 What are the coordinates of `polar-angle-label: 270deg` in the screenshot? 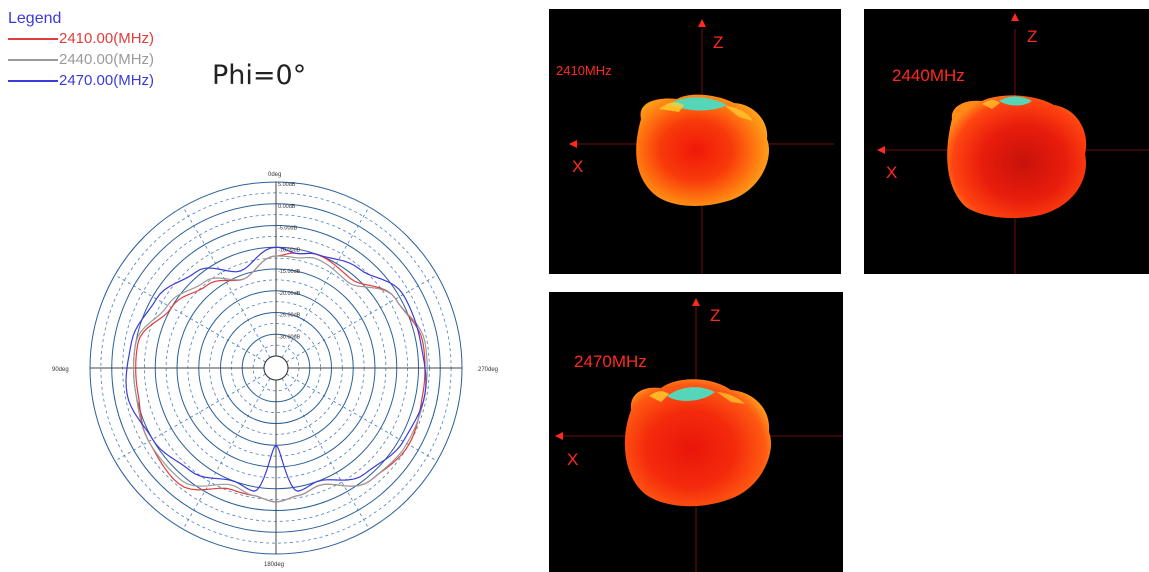 It's located at (488, 370).